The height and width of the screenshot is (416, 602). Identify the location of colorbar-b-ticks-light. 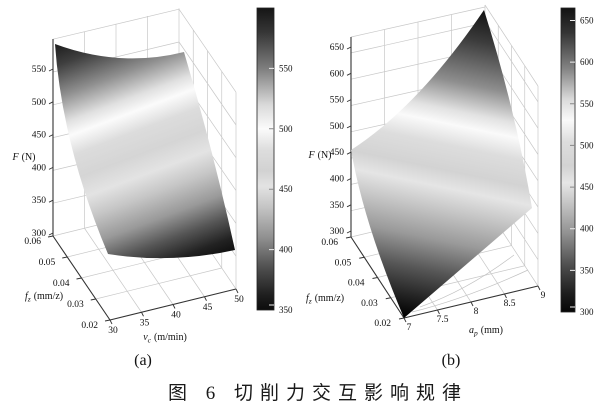
(572, 164).